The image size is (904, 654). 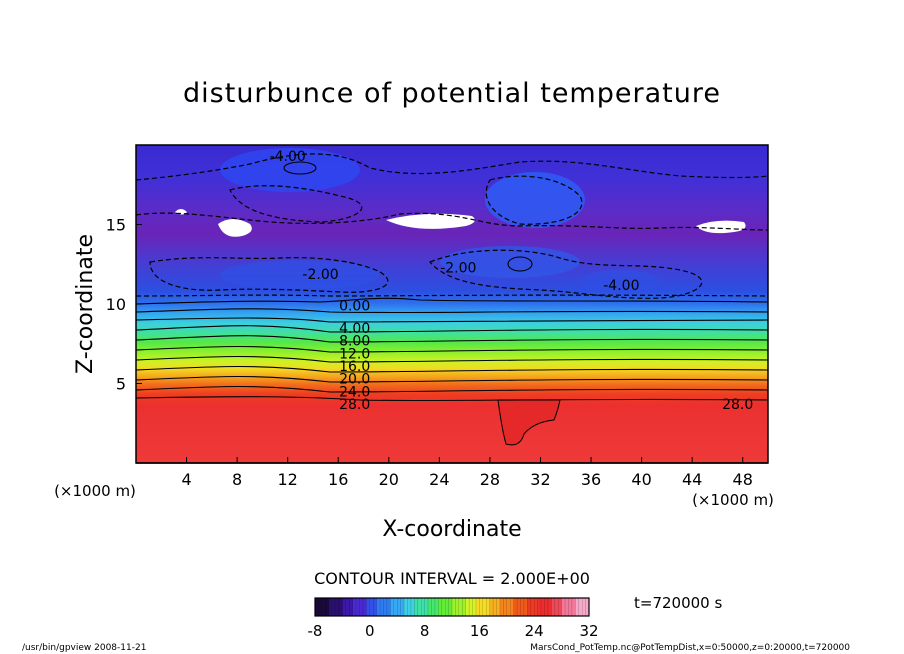 What do you see at coordinates (529, 422) in the screenshot?
I see `warm-bulge` at bounding box center [529, 422].